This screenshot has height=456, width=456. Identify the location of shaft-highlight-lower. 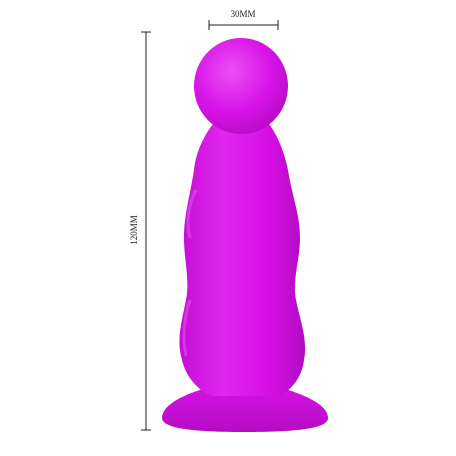
(187, 328).